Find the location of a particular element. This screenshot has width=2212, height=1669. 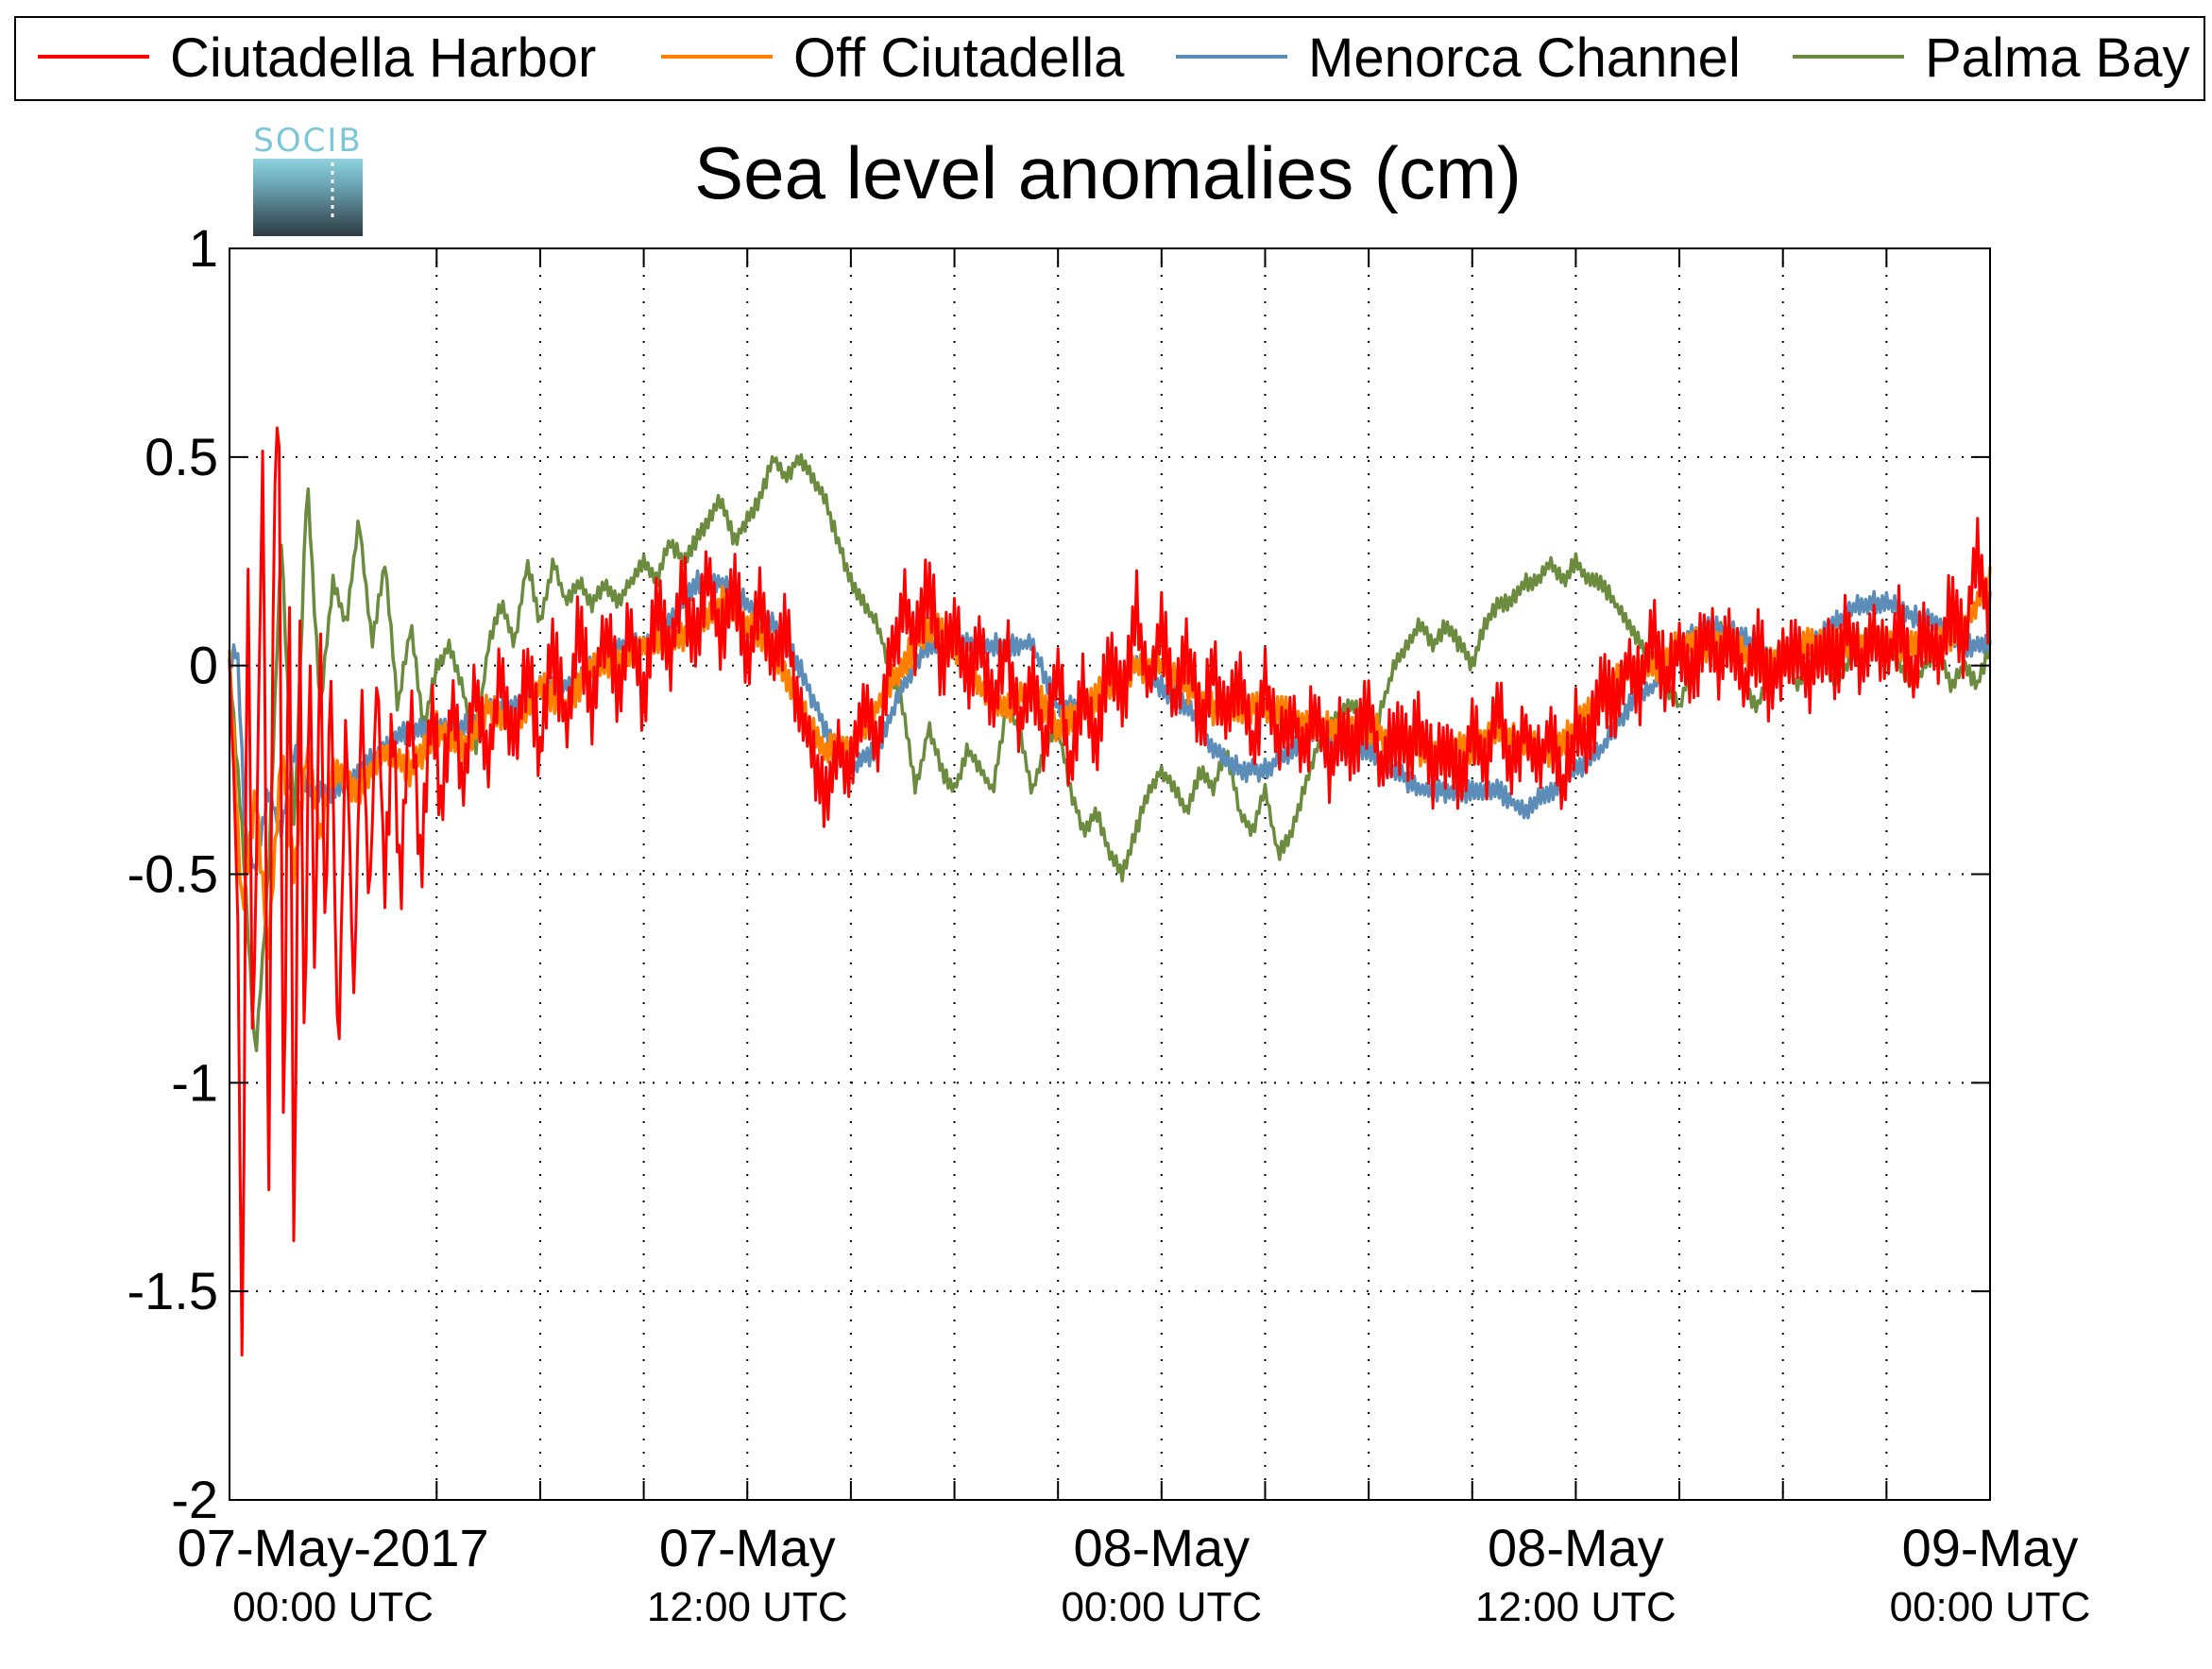

y-tick-label: 0 is located at coordinates (203, 666).